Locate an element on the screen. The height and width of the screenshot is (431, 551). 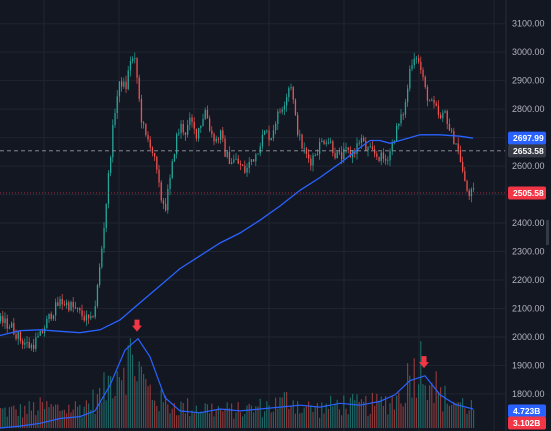
moving-average-tag-bg is located at coordinates (527, 138).